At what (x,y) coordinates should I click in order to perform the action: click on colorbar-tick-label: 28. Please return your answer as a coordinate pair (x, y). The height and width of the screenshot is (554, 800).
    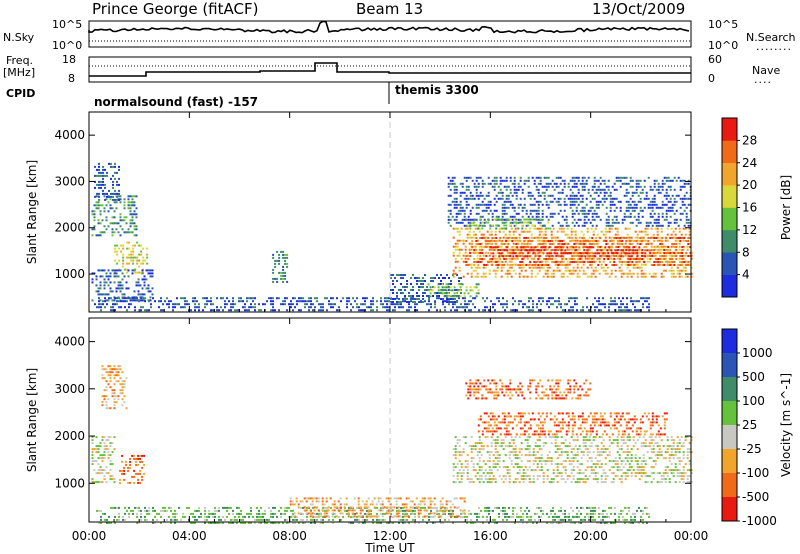
    Looking at the image, I should click on (749, 140).